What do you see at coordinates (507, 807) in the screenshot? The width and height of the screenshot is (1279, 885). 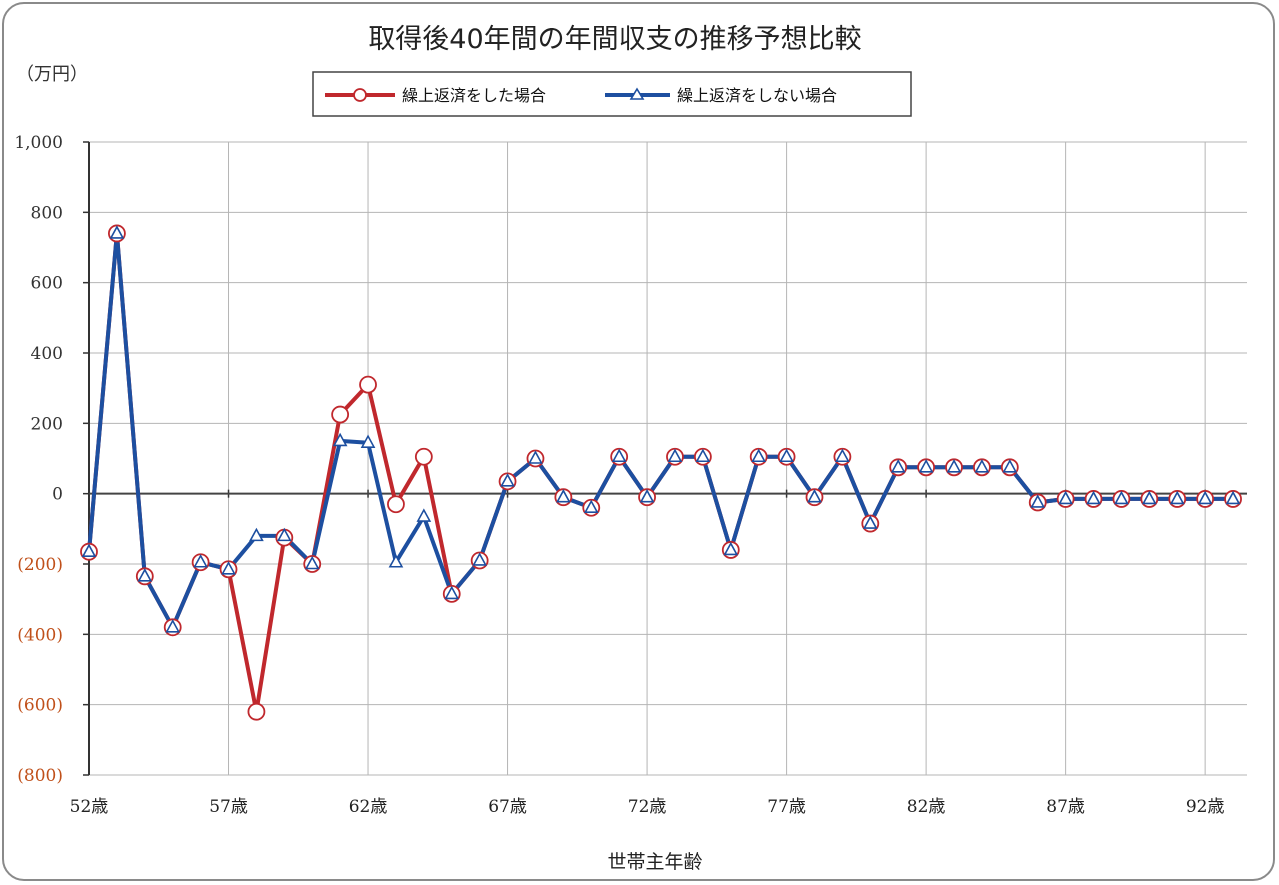 I see `x-tick-label: 67歳` at bounding box center [507, 807].